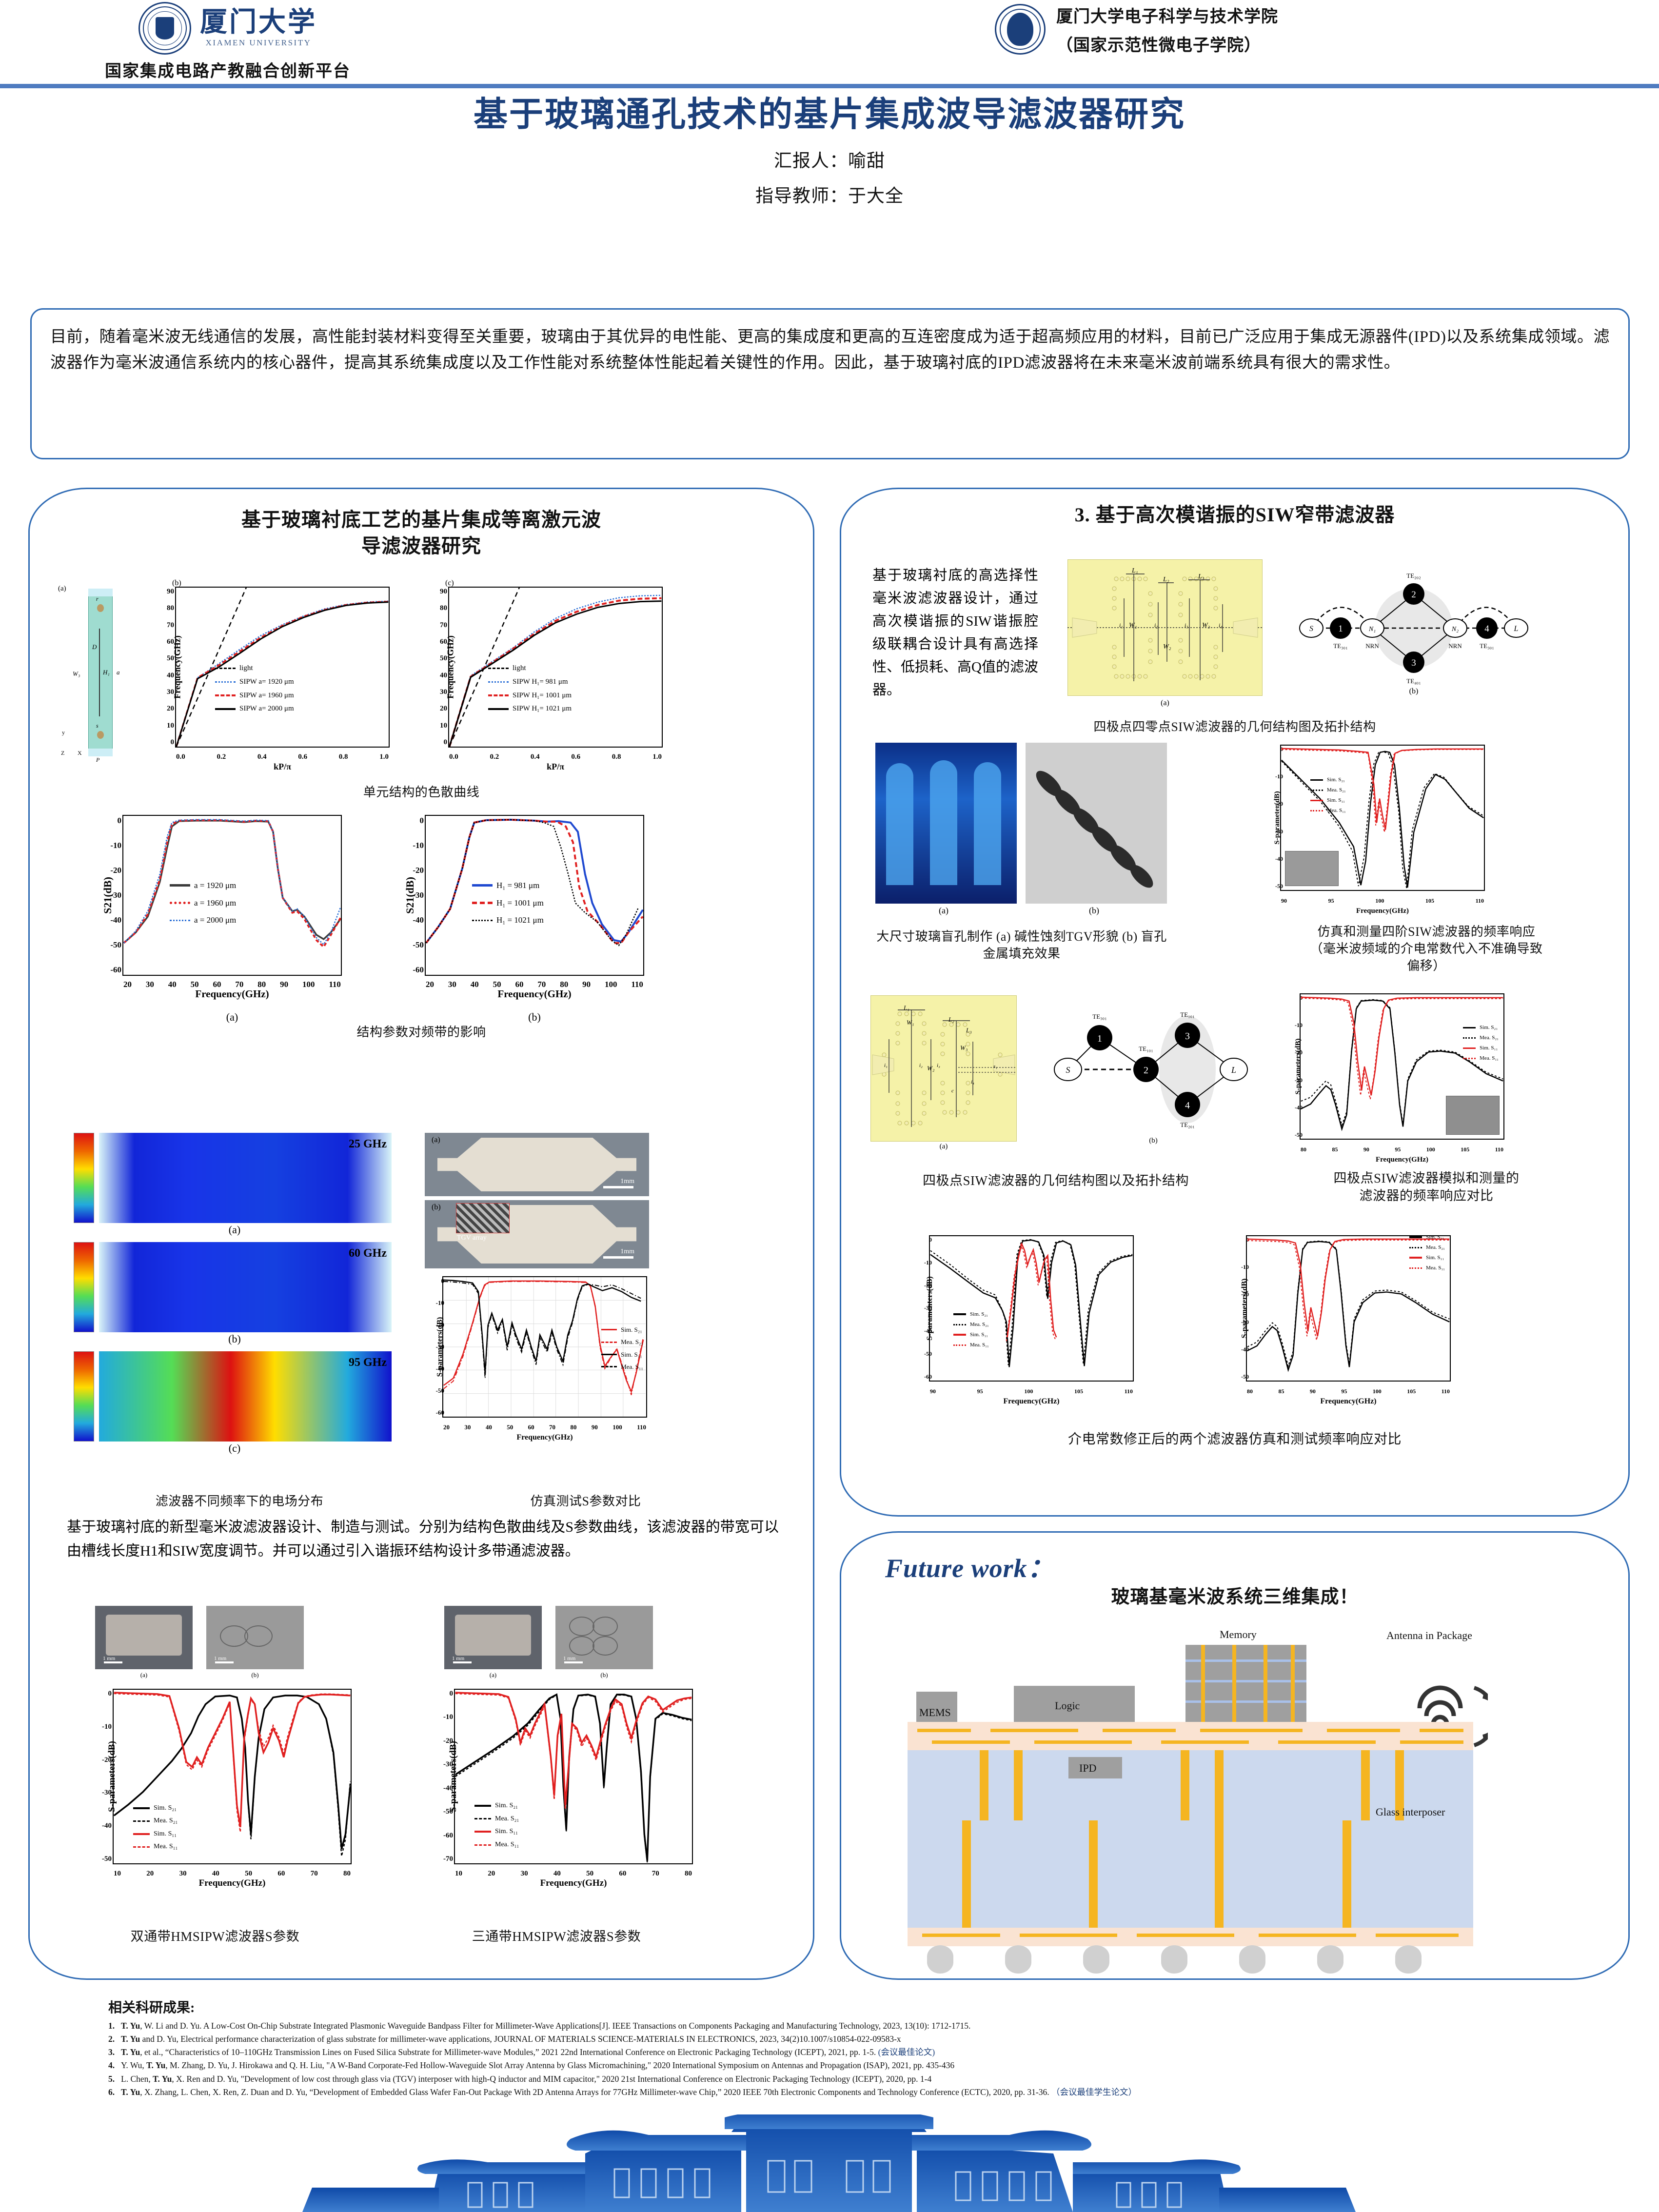  I want to click on chart-4pole-legend: Sim. S₂₁ Mea. S₂₁ Sim. S₁₁ Mea. S₁₁, so click(1481, 1043).